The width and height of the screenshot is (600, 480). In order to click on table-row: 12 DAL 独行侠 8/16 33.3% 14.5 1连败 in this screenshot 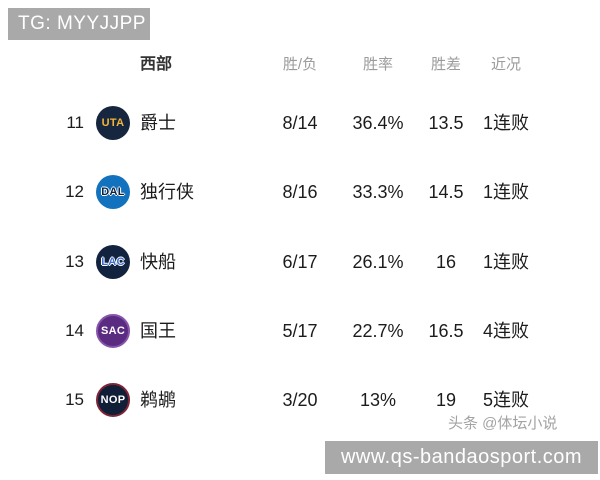, I will do `click(300, 192)`.